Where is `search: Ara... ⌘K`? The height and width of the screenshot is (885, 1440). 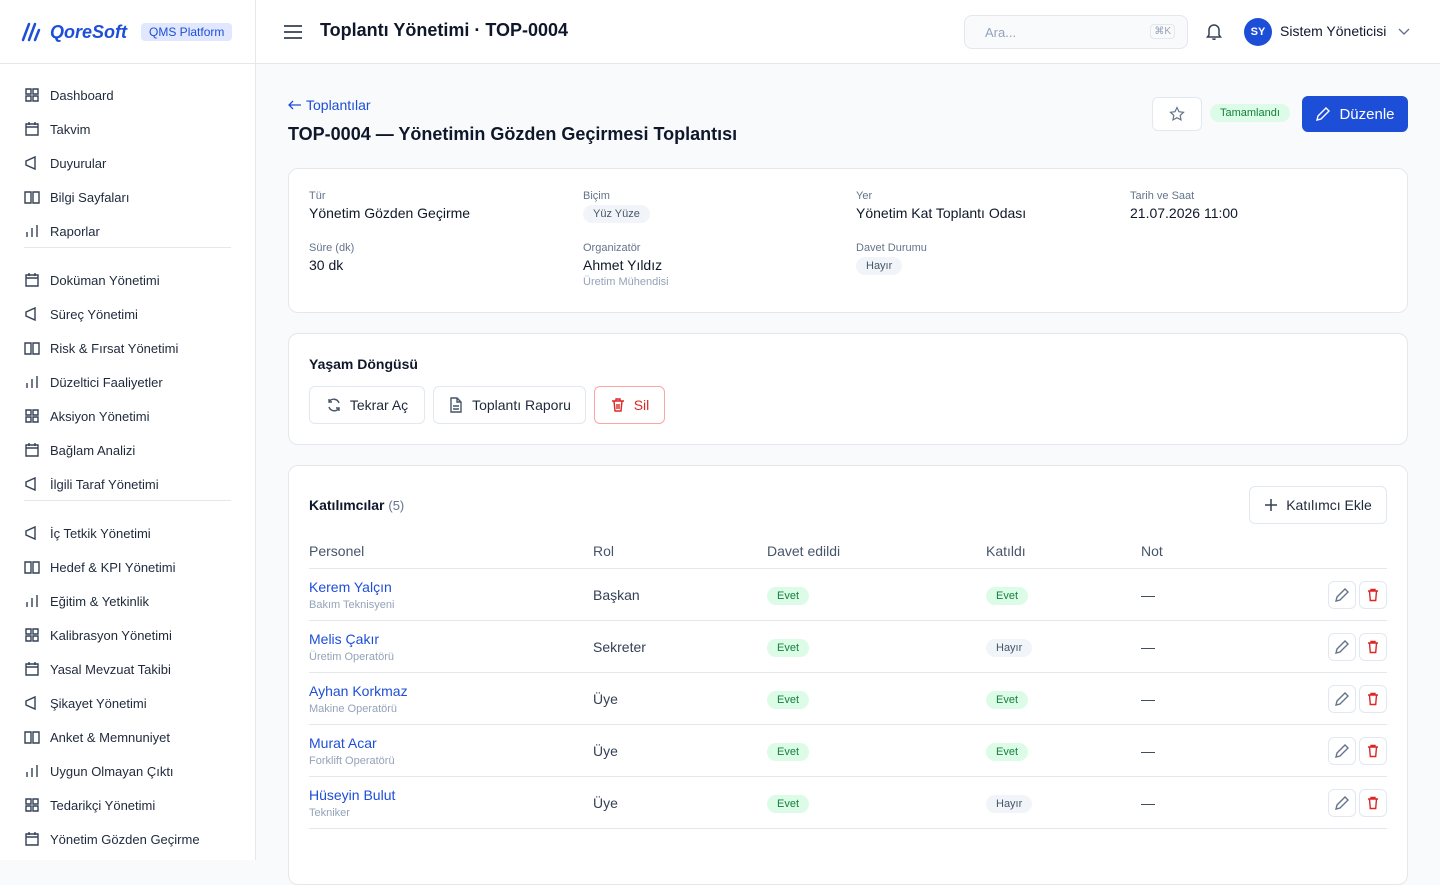 search: Ara... ⌘K is located at coordinates (1076, 32).